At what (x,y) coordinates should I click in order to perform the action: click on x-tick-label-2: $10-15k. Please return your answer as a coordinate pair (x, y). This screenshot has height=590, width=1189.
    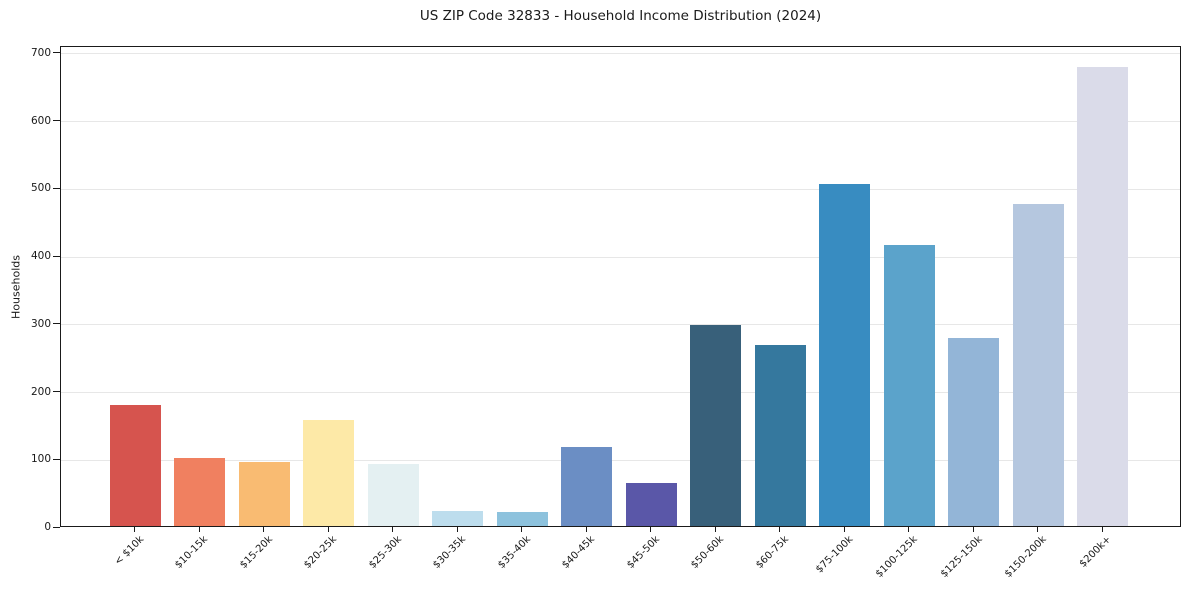
    Looking at the image, I should click on (192, 552).